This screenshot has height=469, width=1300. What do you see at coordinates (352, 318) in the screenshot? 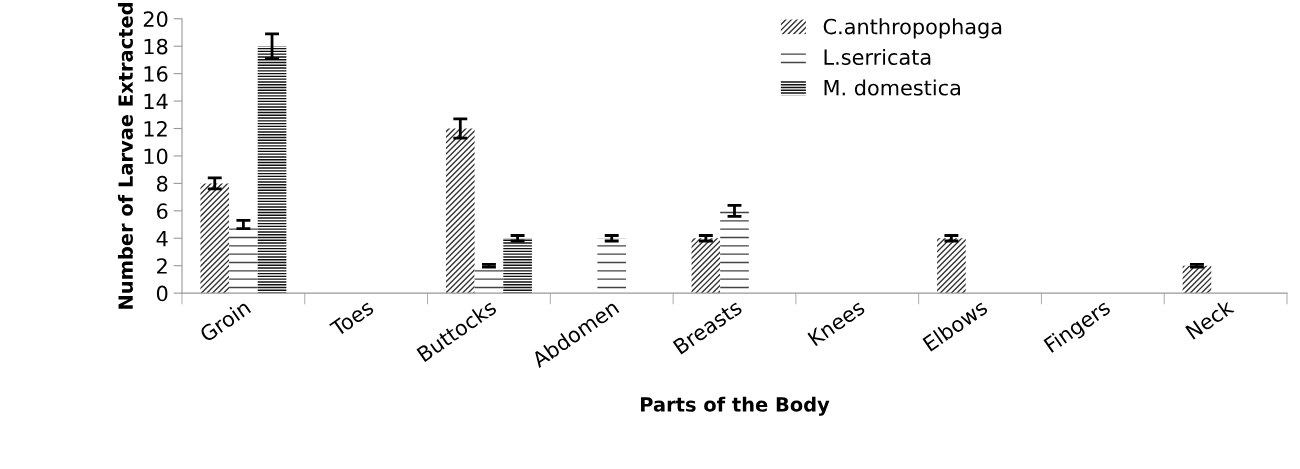
I see `x-tick-label: Toes` at bounding box center [352, 318].